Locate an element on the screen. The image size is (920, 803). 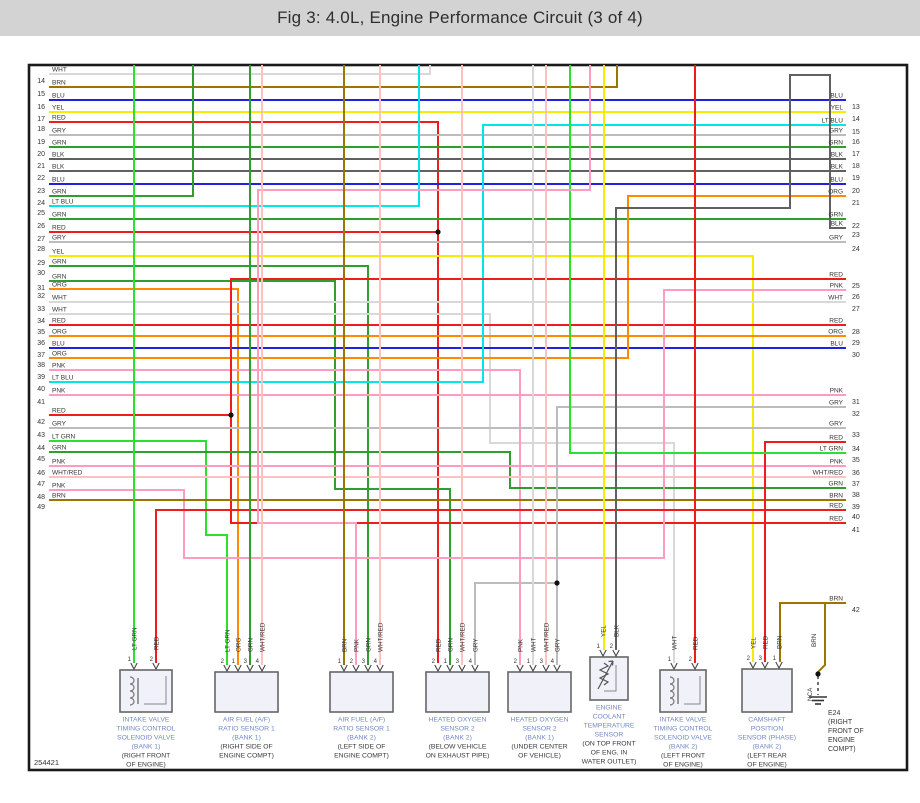
right-pin-number: 36 is located at coordinates (856, 473).